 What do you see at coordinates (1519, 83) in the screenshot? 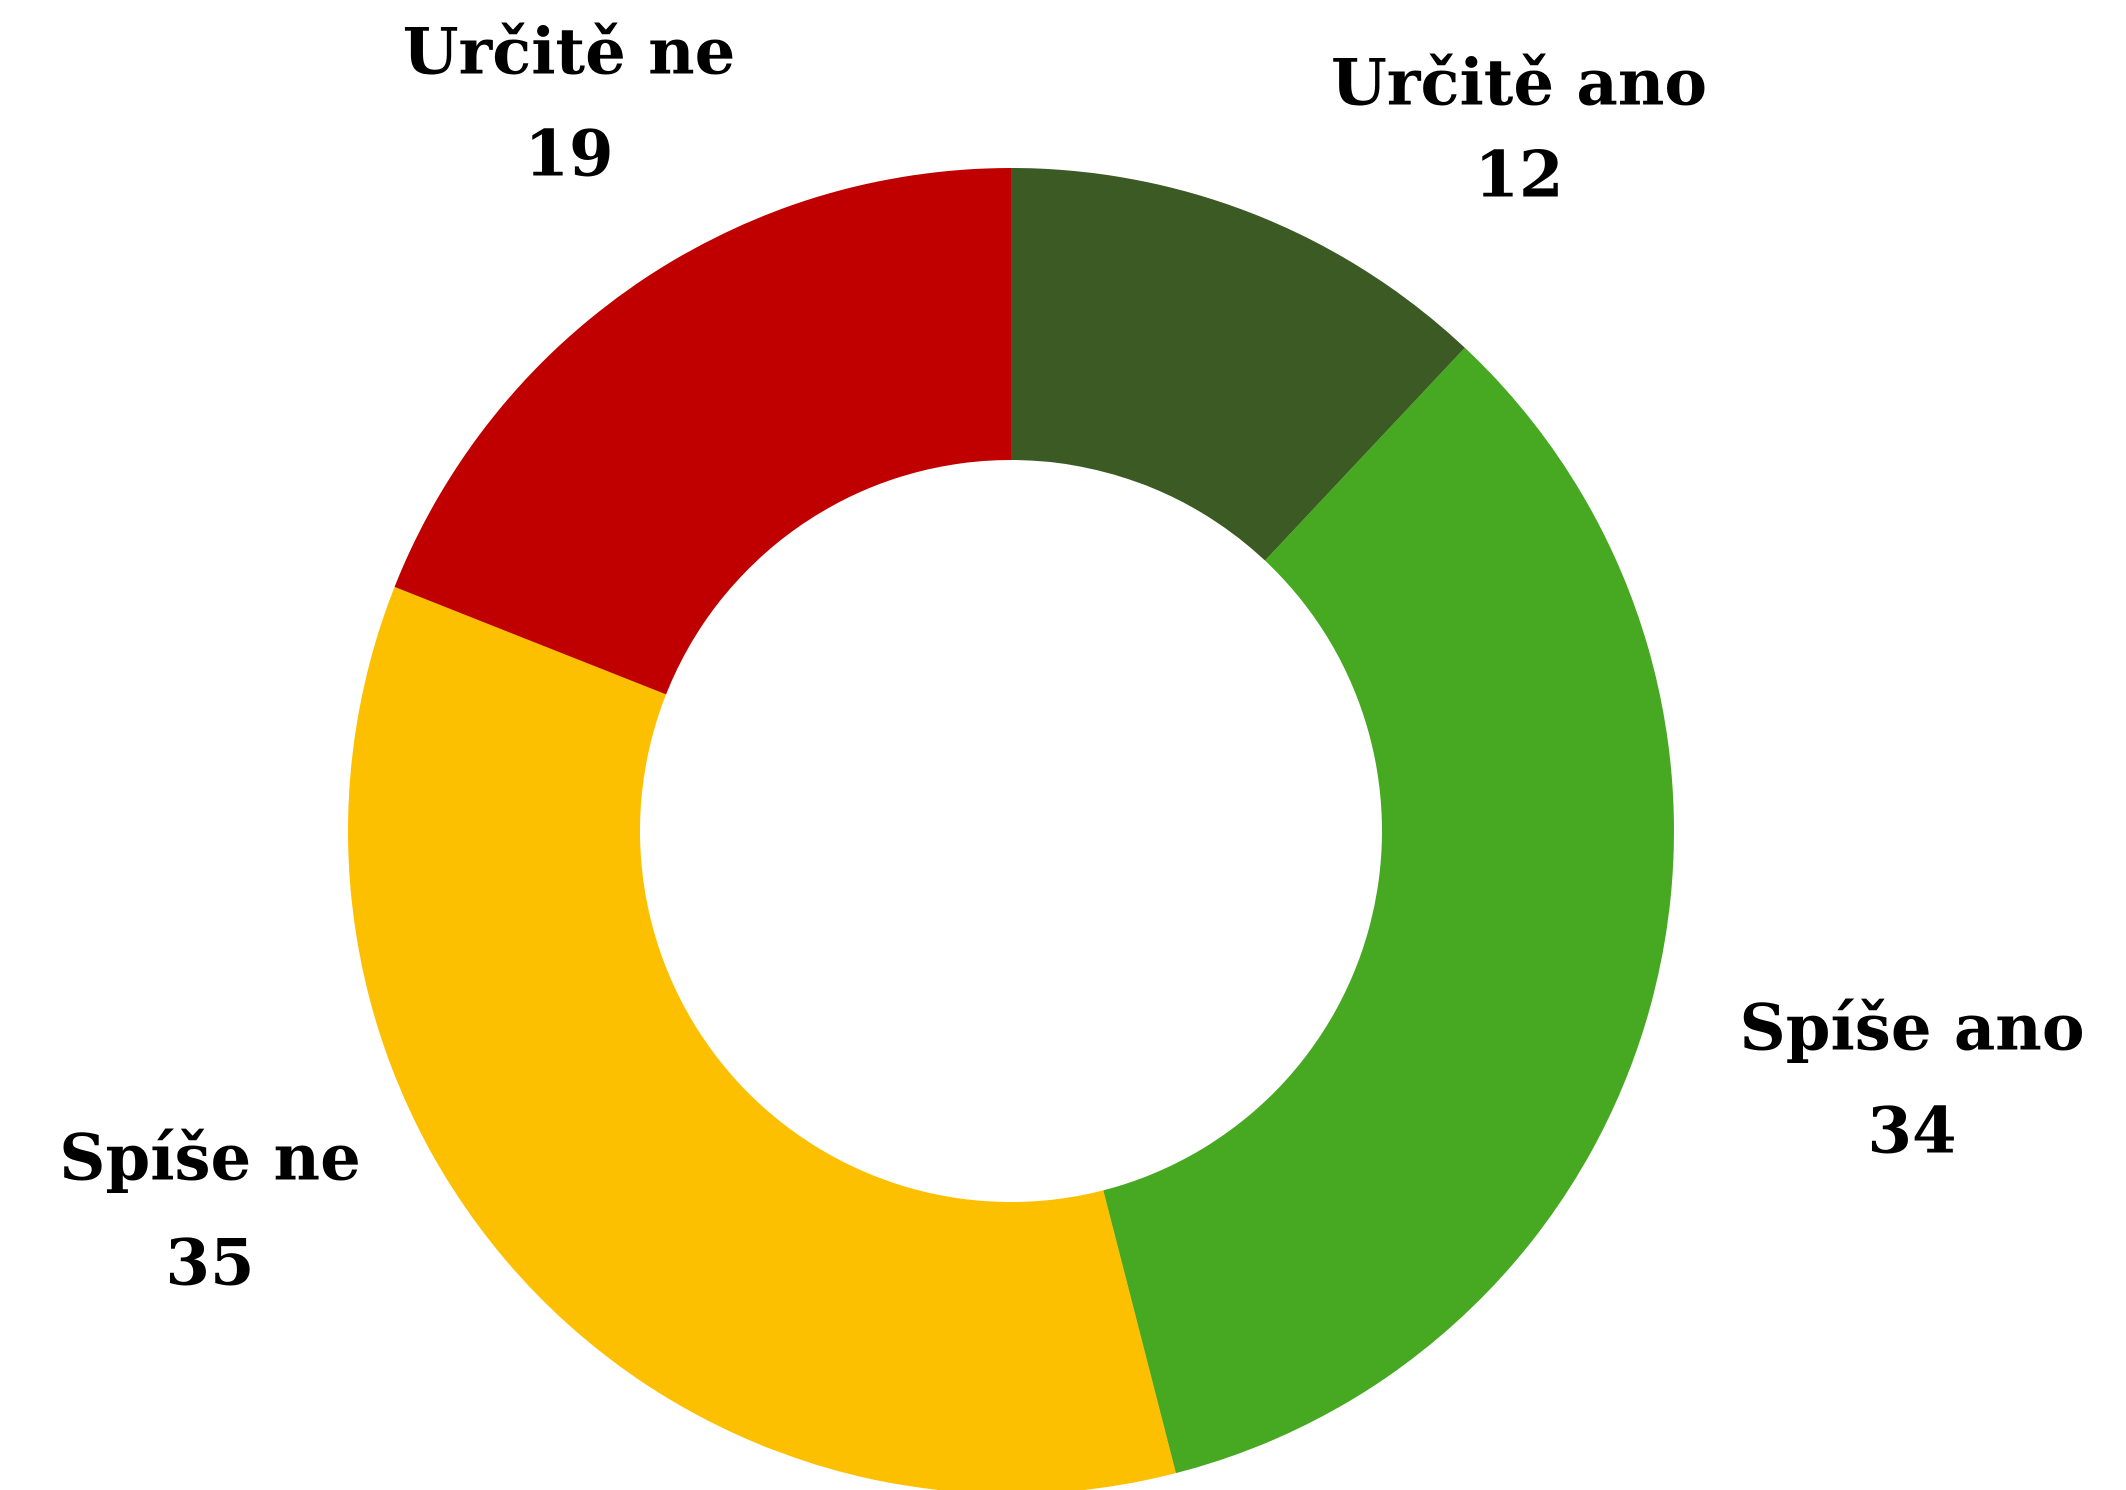
I see `slice-label: Určitě ano` at bounding box center [1519, 83].